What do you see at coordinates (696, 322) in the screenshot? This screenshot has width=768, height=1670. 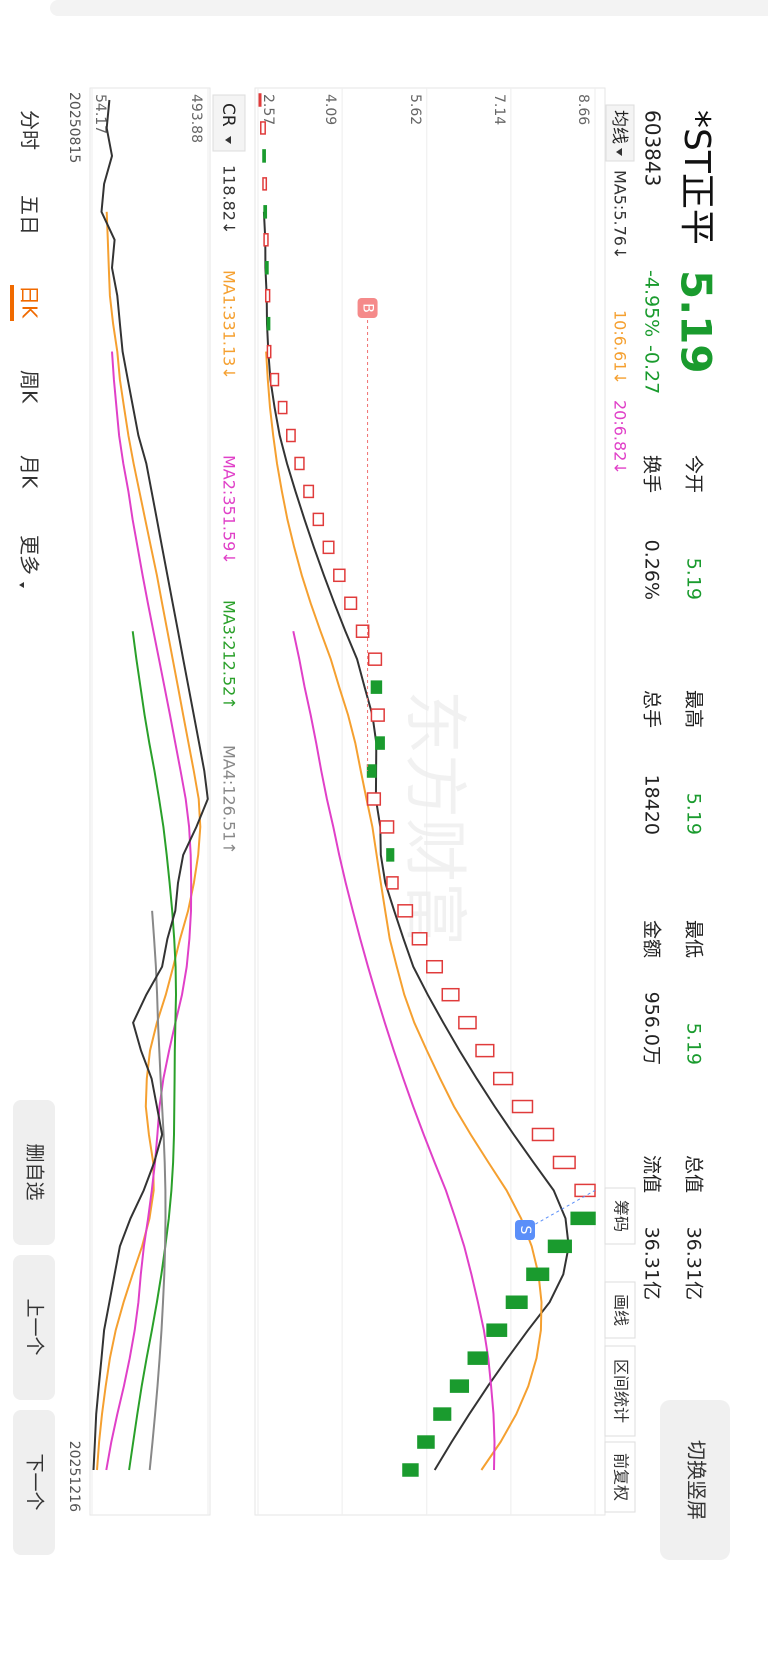 I see `price: 5.19` at bounding box center [696, 322].